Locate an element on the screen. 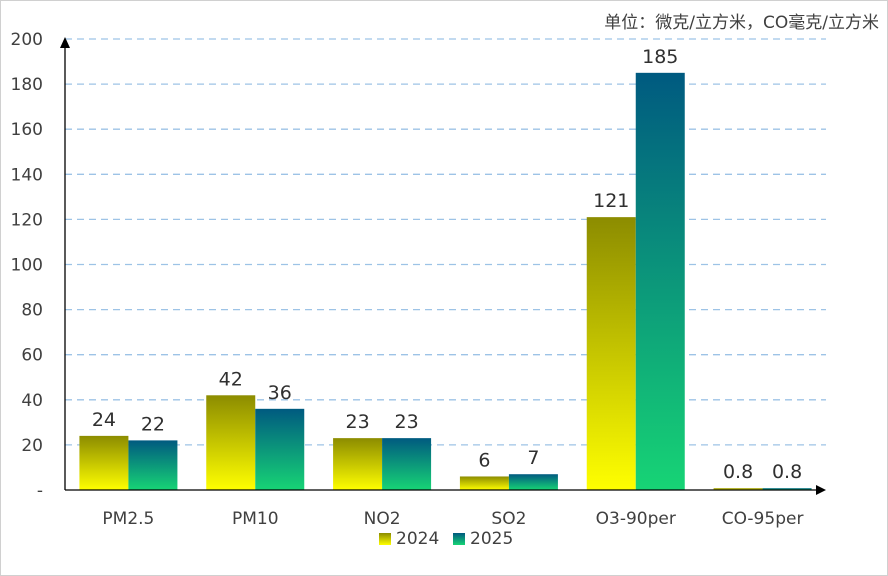 This screenshot has width=888, height=576. data-label: 42 is located at coordinates (231, 379).